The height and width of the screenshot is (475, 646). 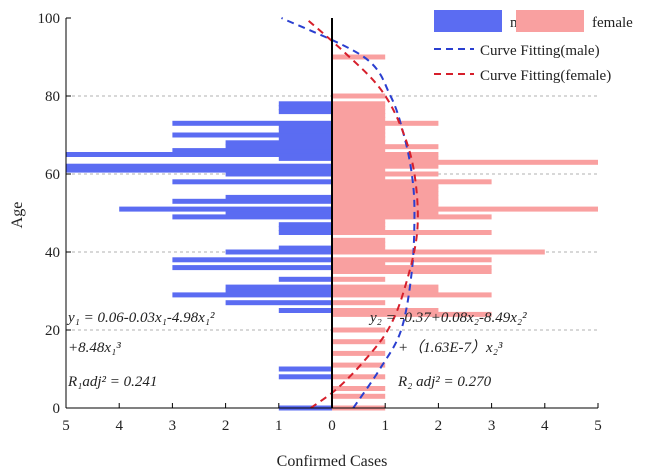 What do you see at coordinates (332, 461) in the screenshot?
I see `x-axis-label: Confirmed Cases` at bounding box center [332, 461].